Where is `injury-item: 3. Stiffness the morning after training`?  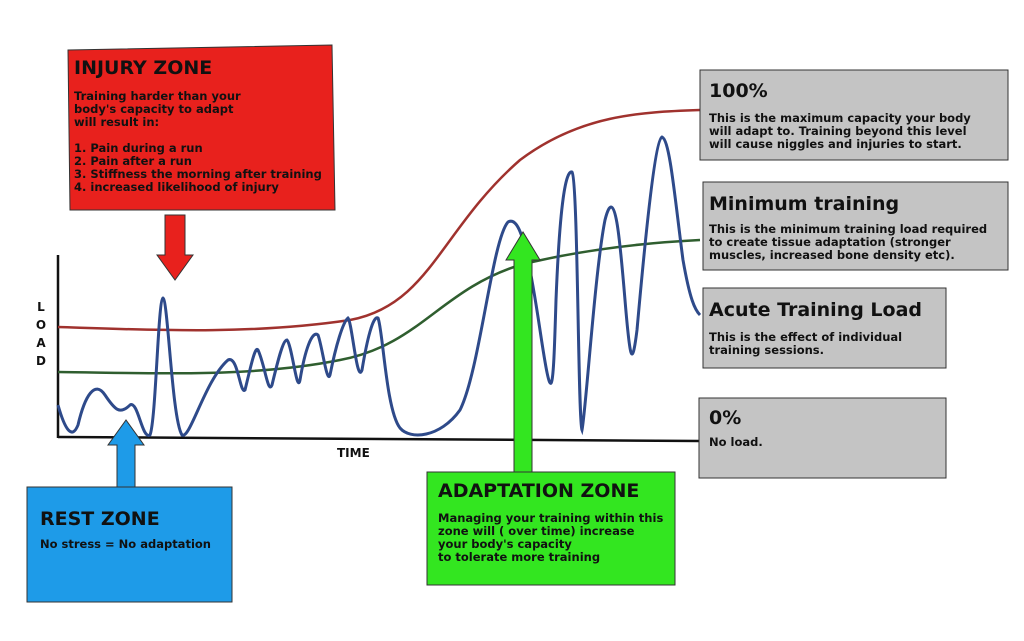 injury-item: 3. Stiffness the morning after training is located at coordinates (198, 174).